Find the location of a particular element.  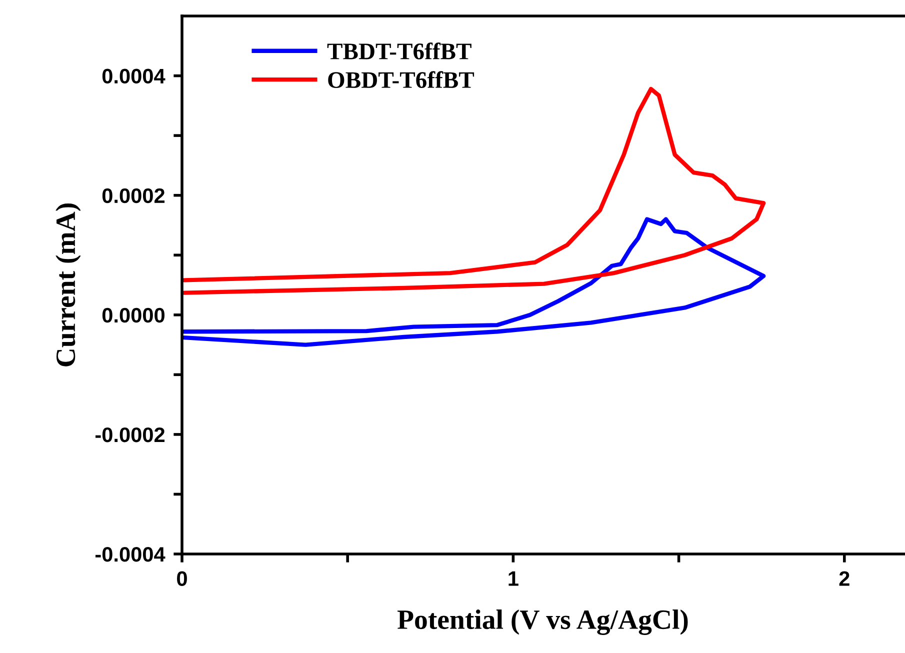

legend-label: OBDT-T6ffBT is located at coordinates (401, 79).